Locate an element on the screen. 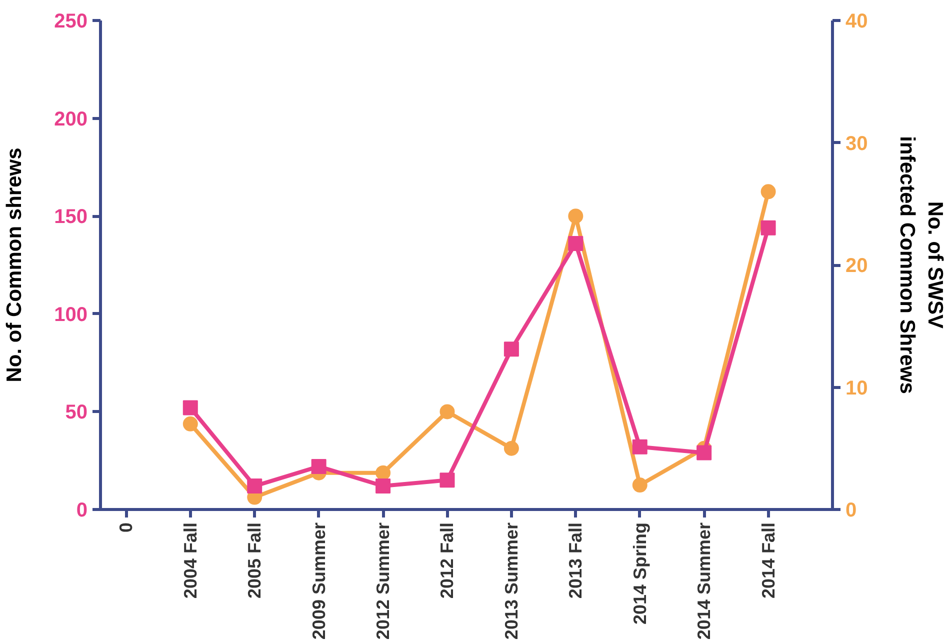  x-tick-label: 0 is located at coordinates (126, 527).